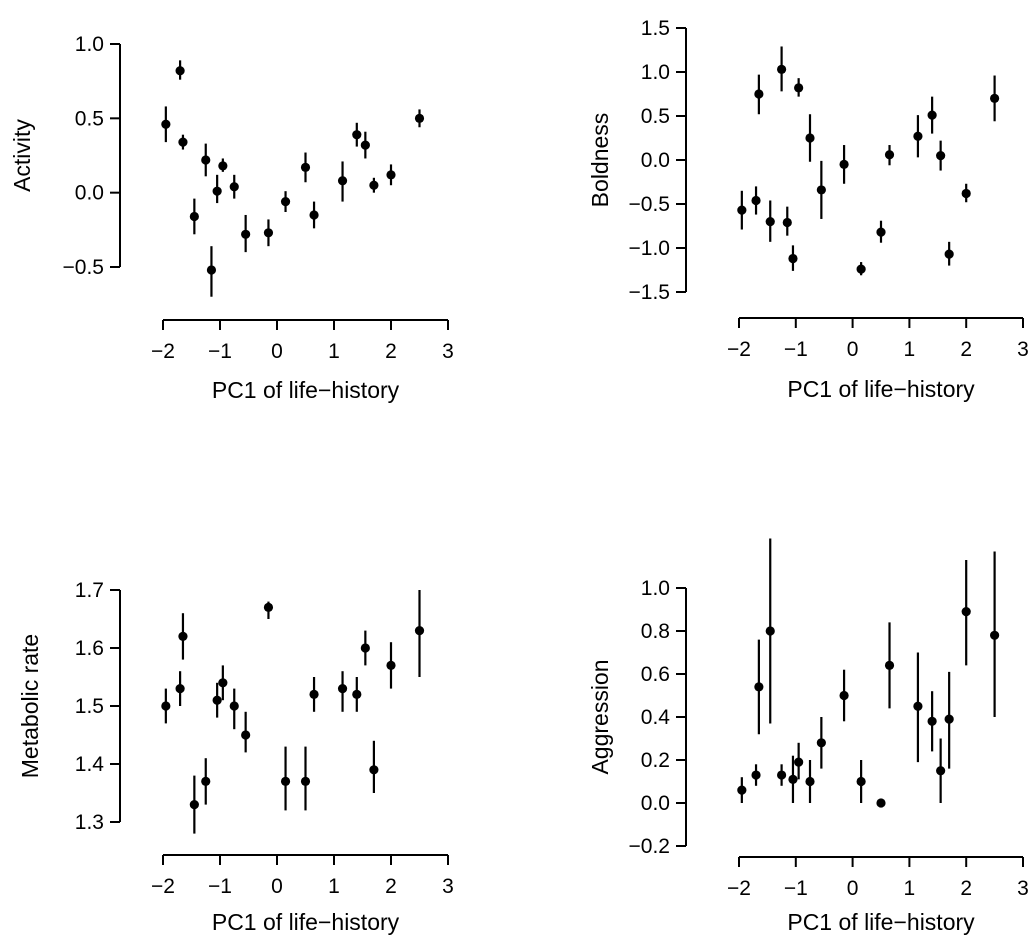  What do you see at coordinates (90, 764) in the screenshot?
I see `y-tick-label: 1.4` at bounding box center [90, 764].